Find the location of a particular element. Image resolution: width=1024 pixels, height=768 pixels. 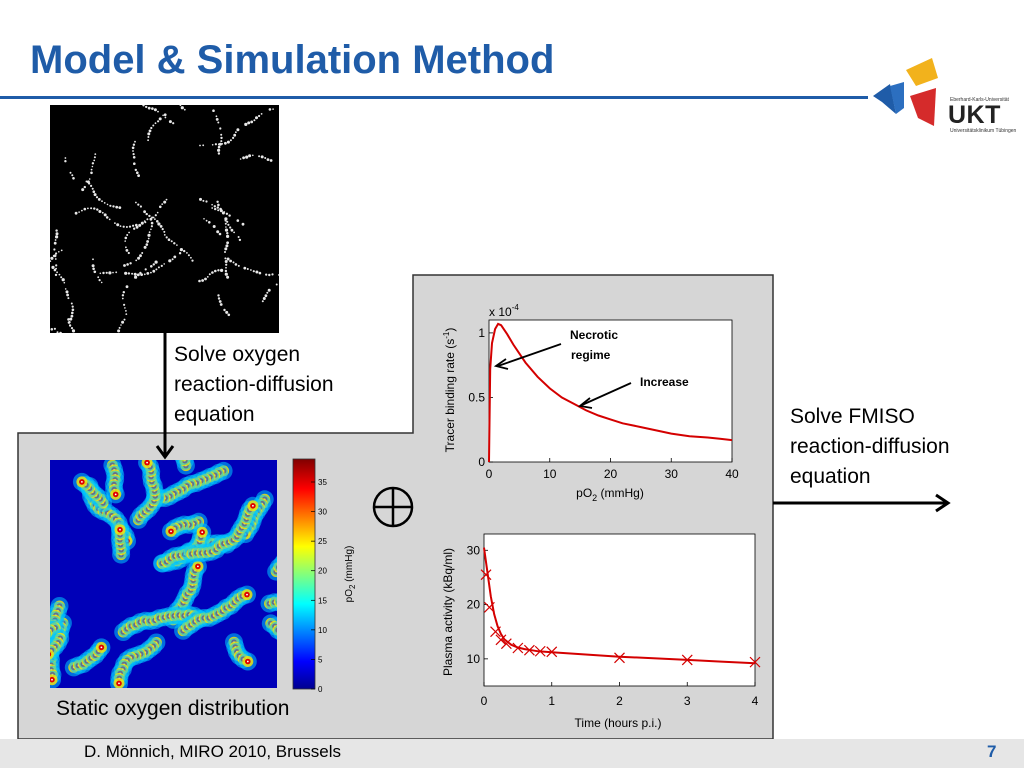

footer-bar is located at coordinates (512, 753).